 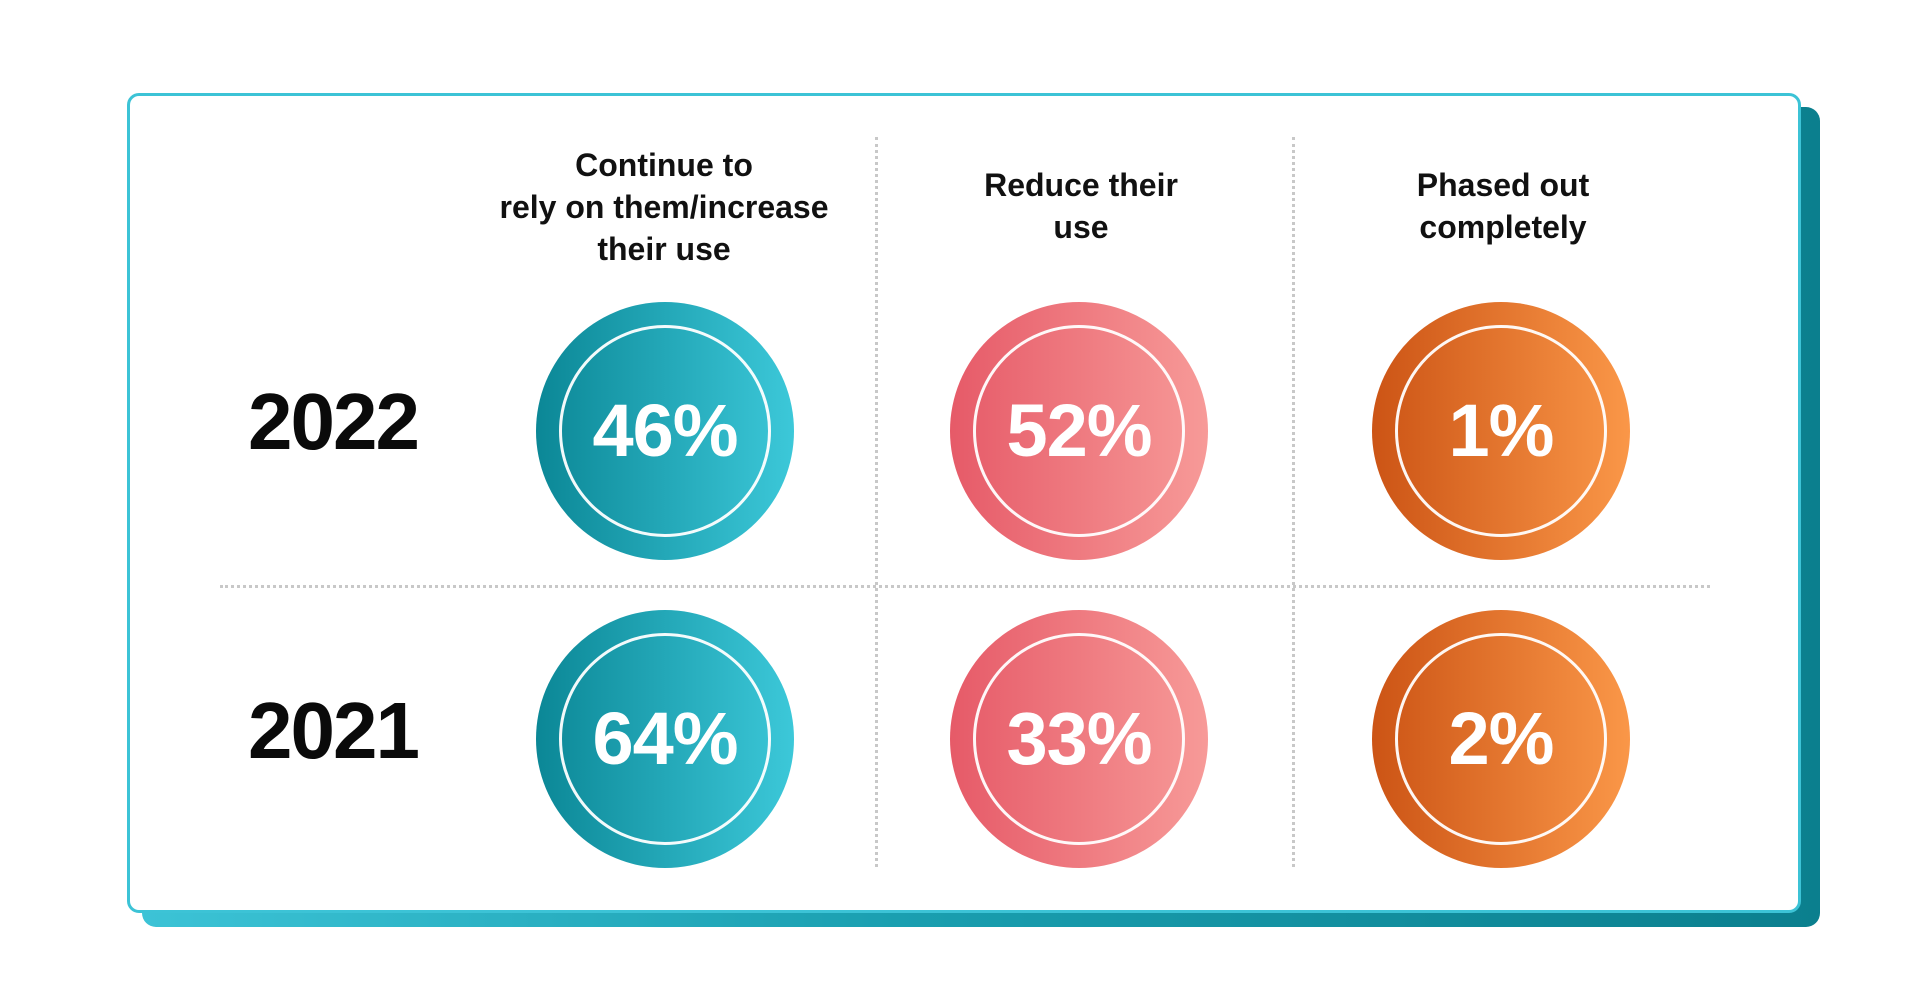 I want to click on row-label-2022: 2022, so click(x=334, y=421).